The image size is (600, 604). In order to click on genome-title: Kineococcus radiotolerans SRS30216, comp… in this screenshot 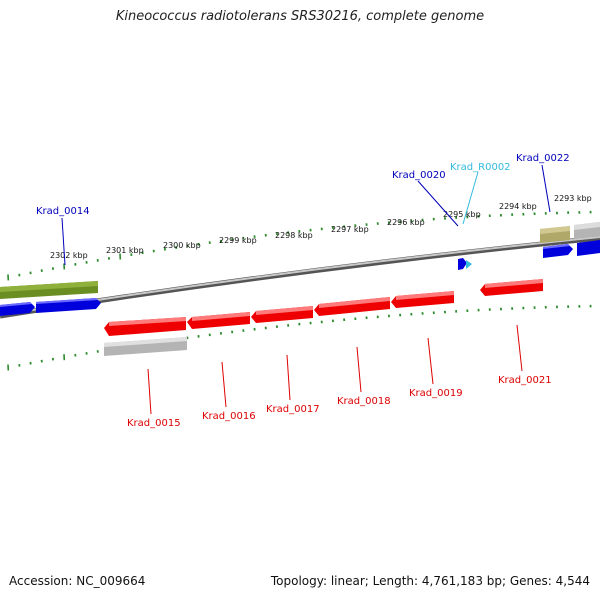, I will do `click(300, 16)`.